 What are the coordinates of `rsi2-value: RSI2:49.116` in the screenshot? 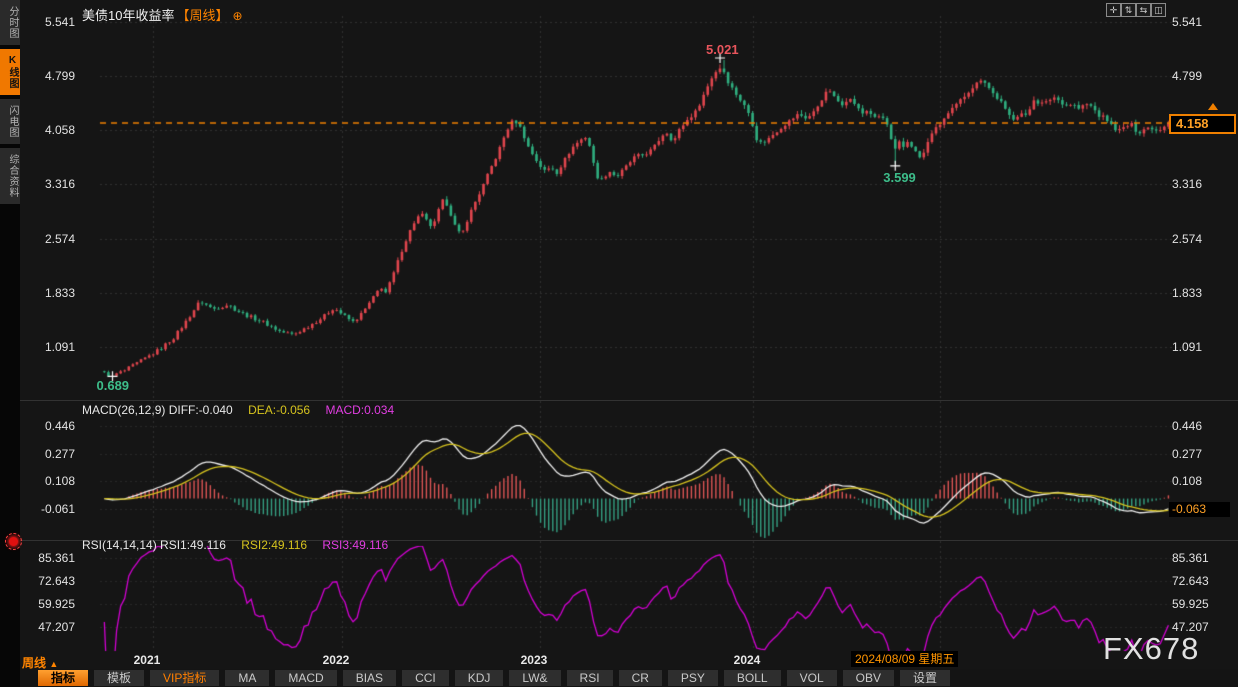 It's located at (274, 545).